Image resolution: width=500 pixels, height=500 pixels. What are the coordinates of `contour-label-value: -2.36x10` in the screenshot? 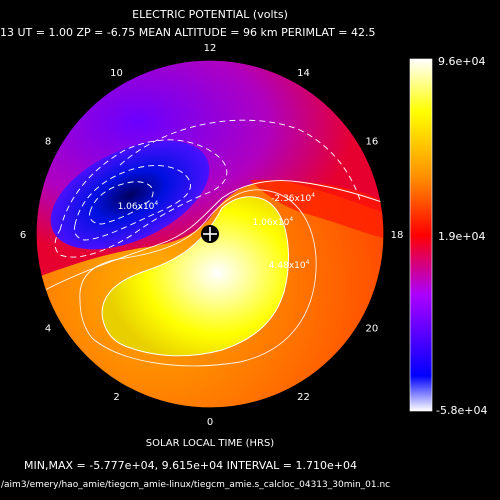 It's located at (291, 199).